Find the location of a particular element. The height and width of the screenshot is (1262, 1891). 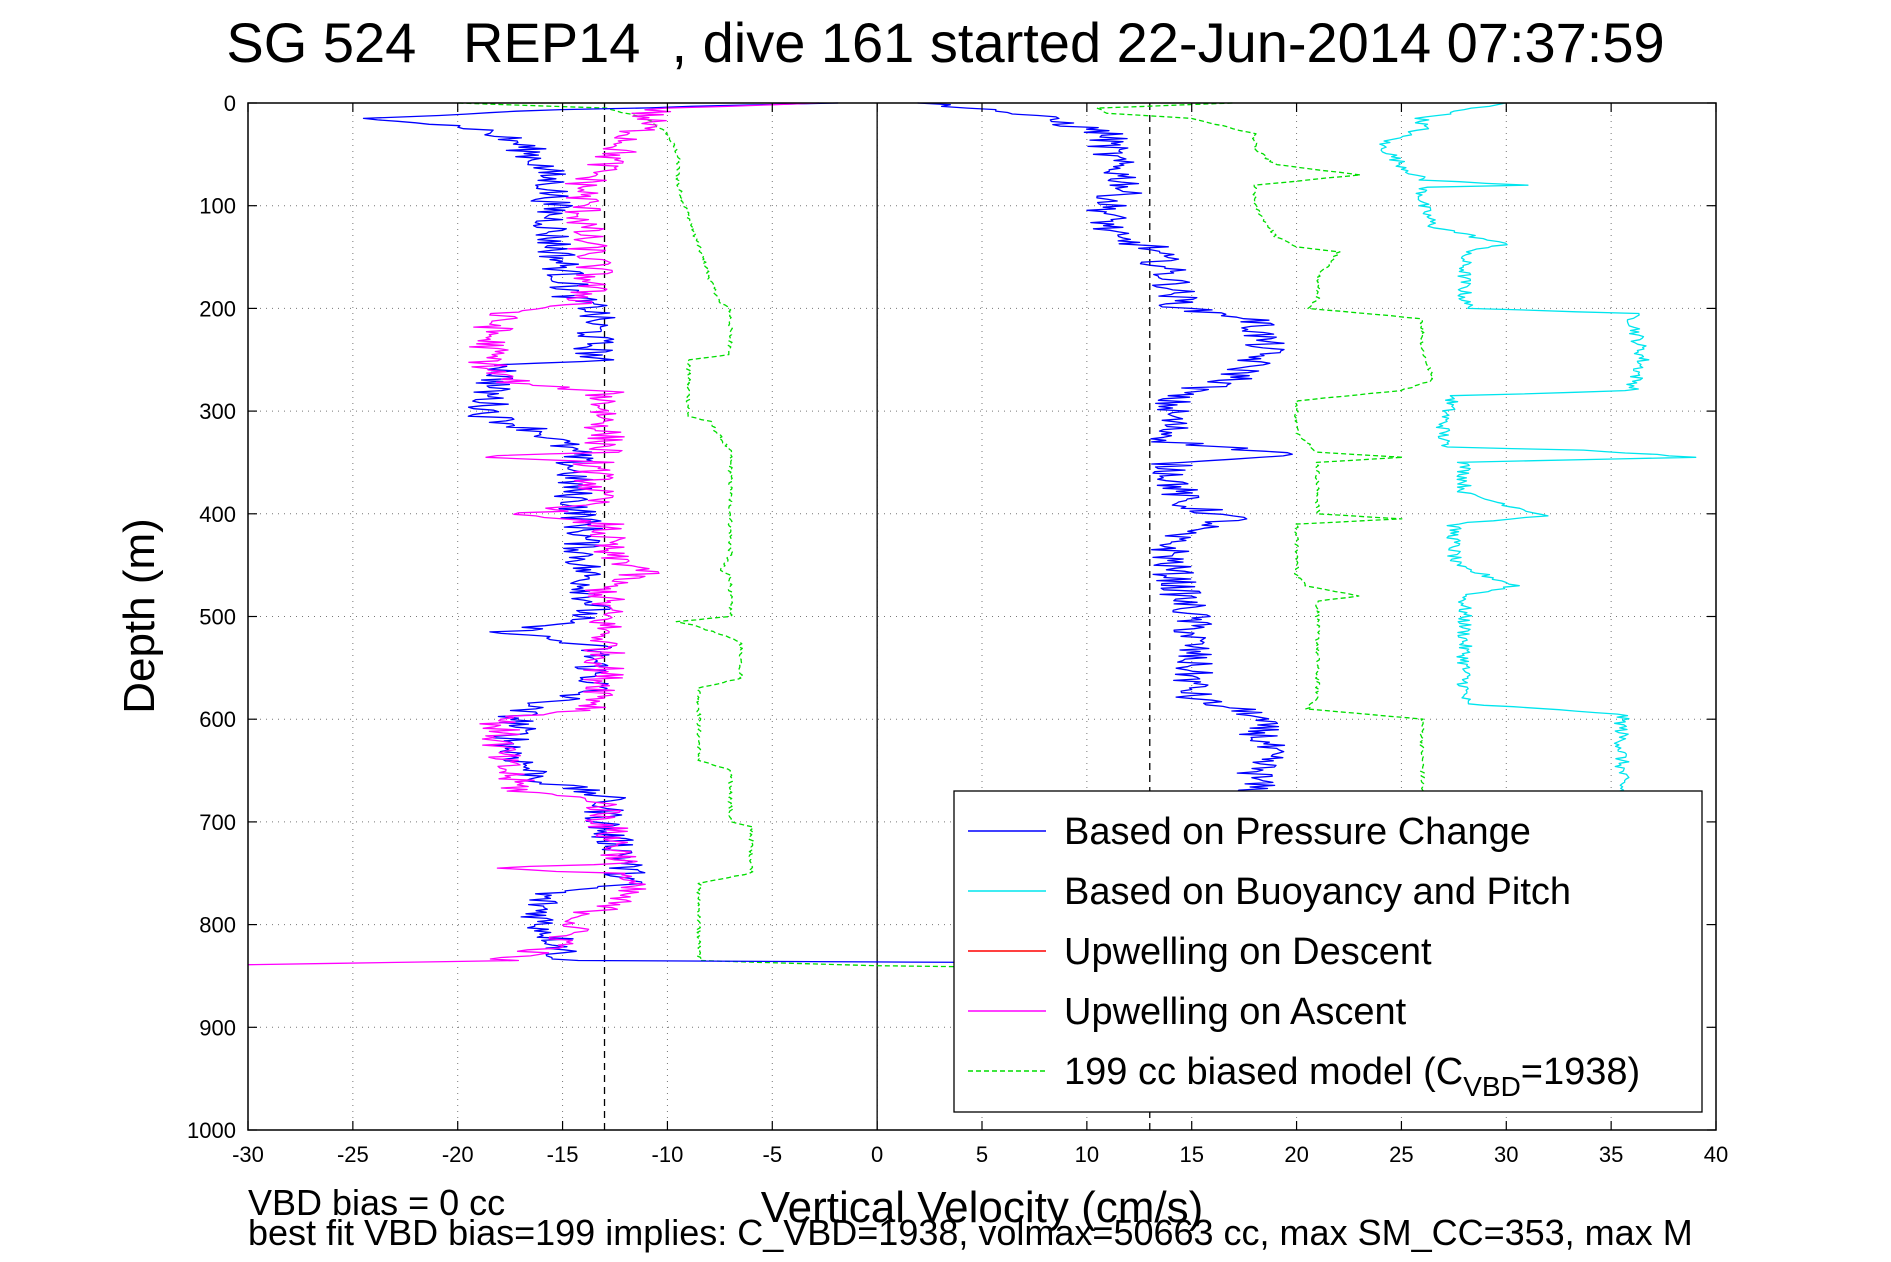

vbd-bias-note: VBD bias = 0 cc is located at coordinates (377, 1202).